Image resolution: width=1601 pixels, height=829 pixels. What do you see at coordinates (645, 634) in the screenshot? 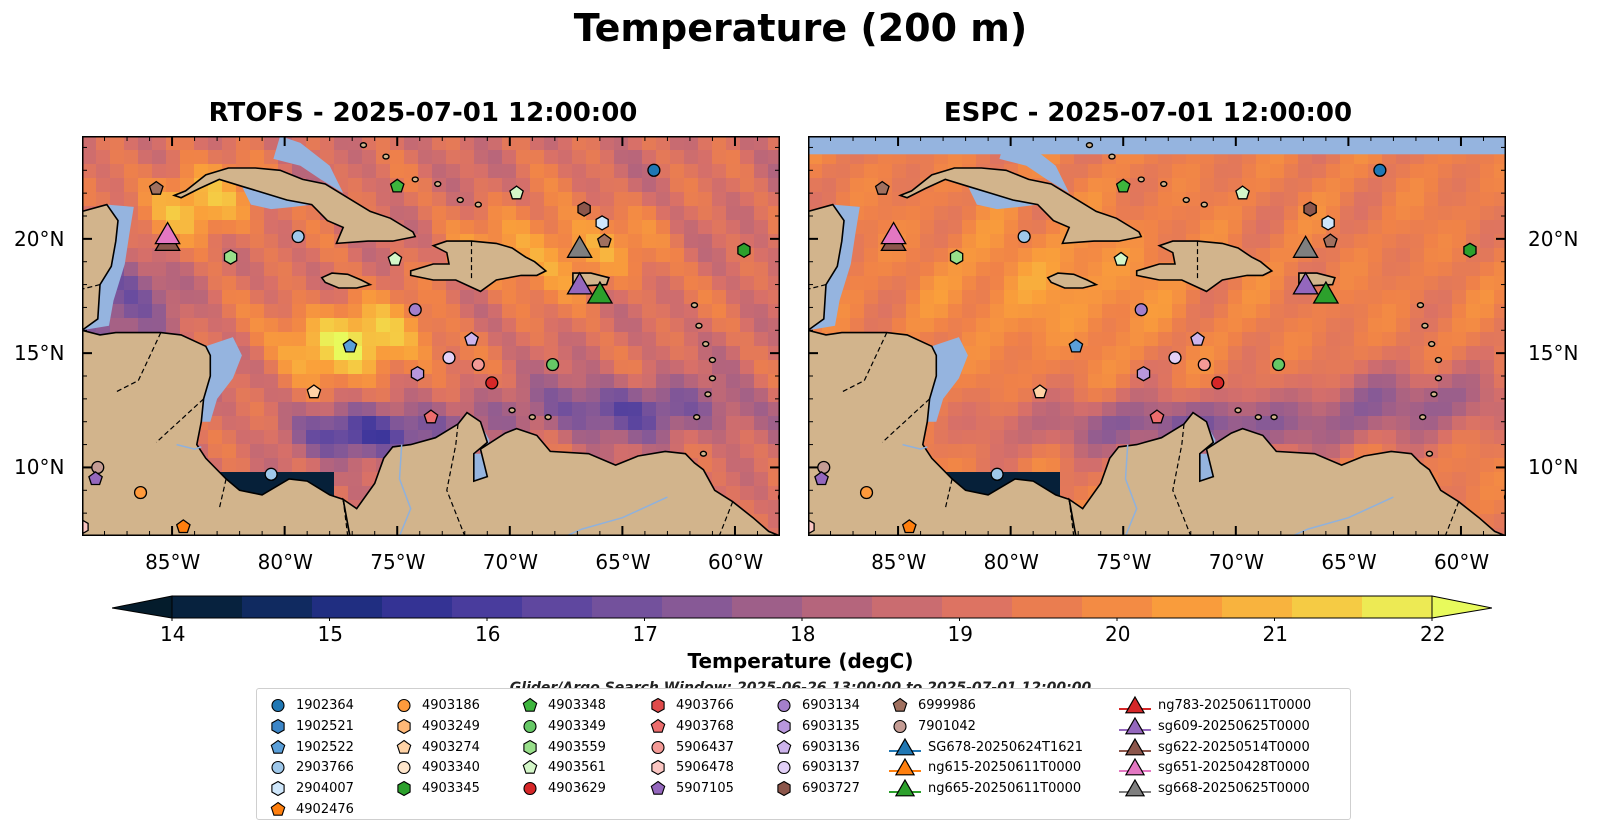
I see `colorbar-tick-label: 17` at bounding box center [645, 634].